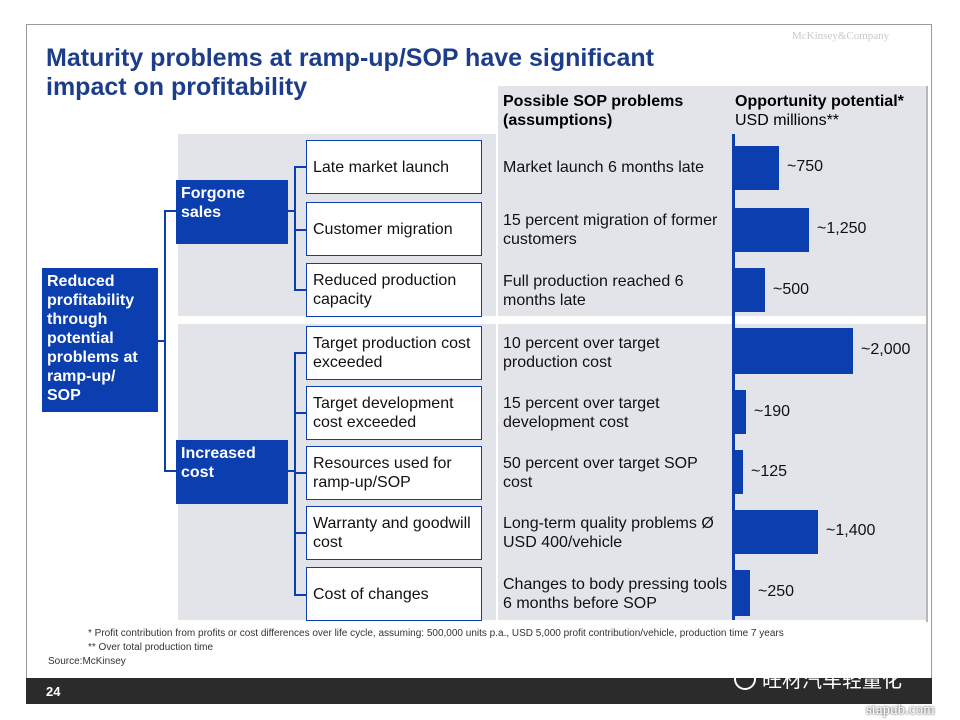 The height and width of the screenshot is (720, 960). I want to click on potential-header-unit: USD millions**, so click(787, 120).